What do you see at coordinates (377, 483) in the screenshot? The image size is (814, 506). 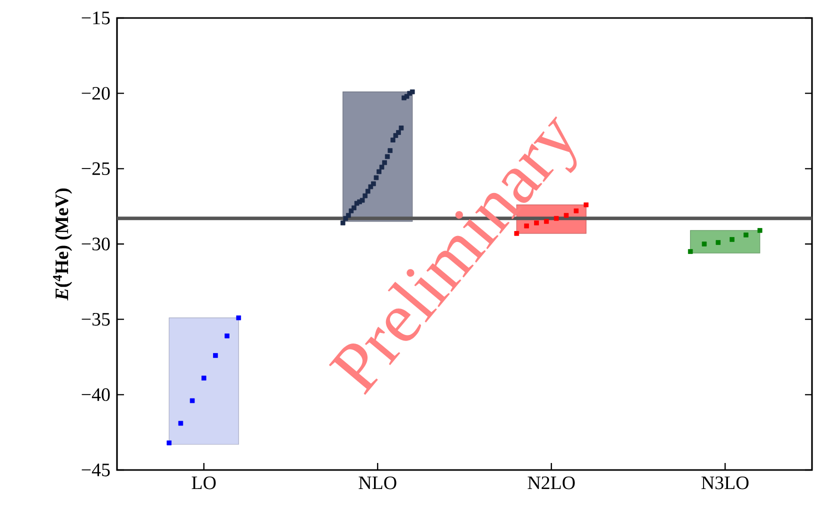 I see `x-tick-label: NLO` at bounding box center [377, 483].